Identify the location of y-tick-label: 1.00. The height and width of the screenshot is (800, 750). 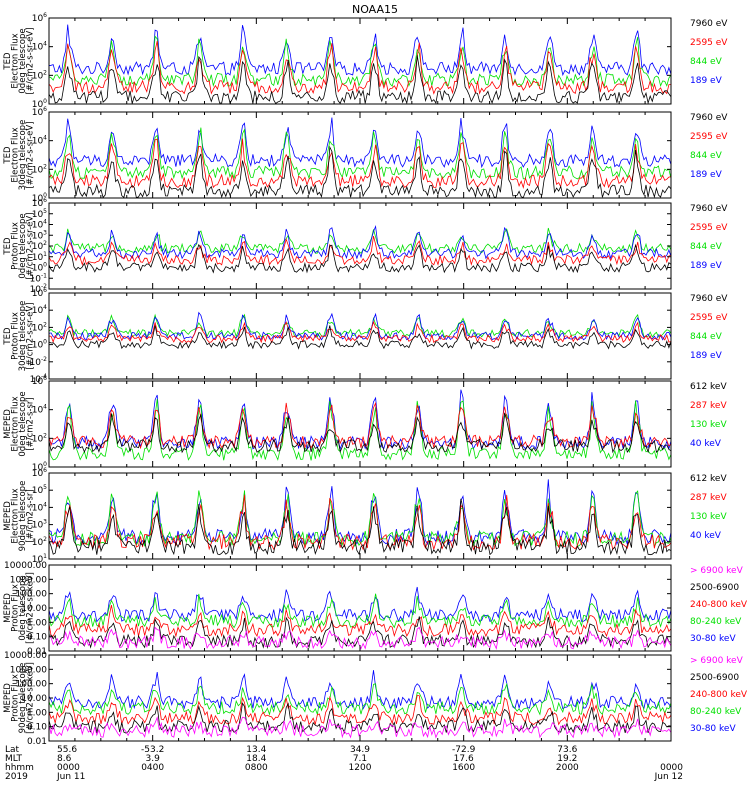
(37, 713).